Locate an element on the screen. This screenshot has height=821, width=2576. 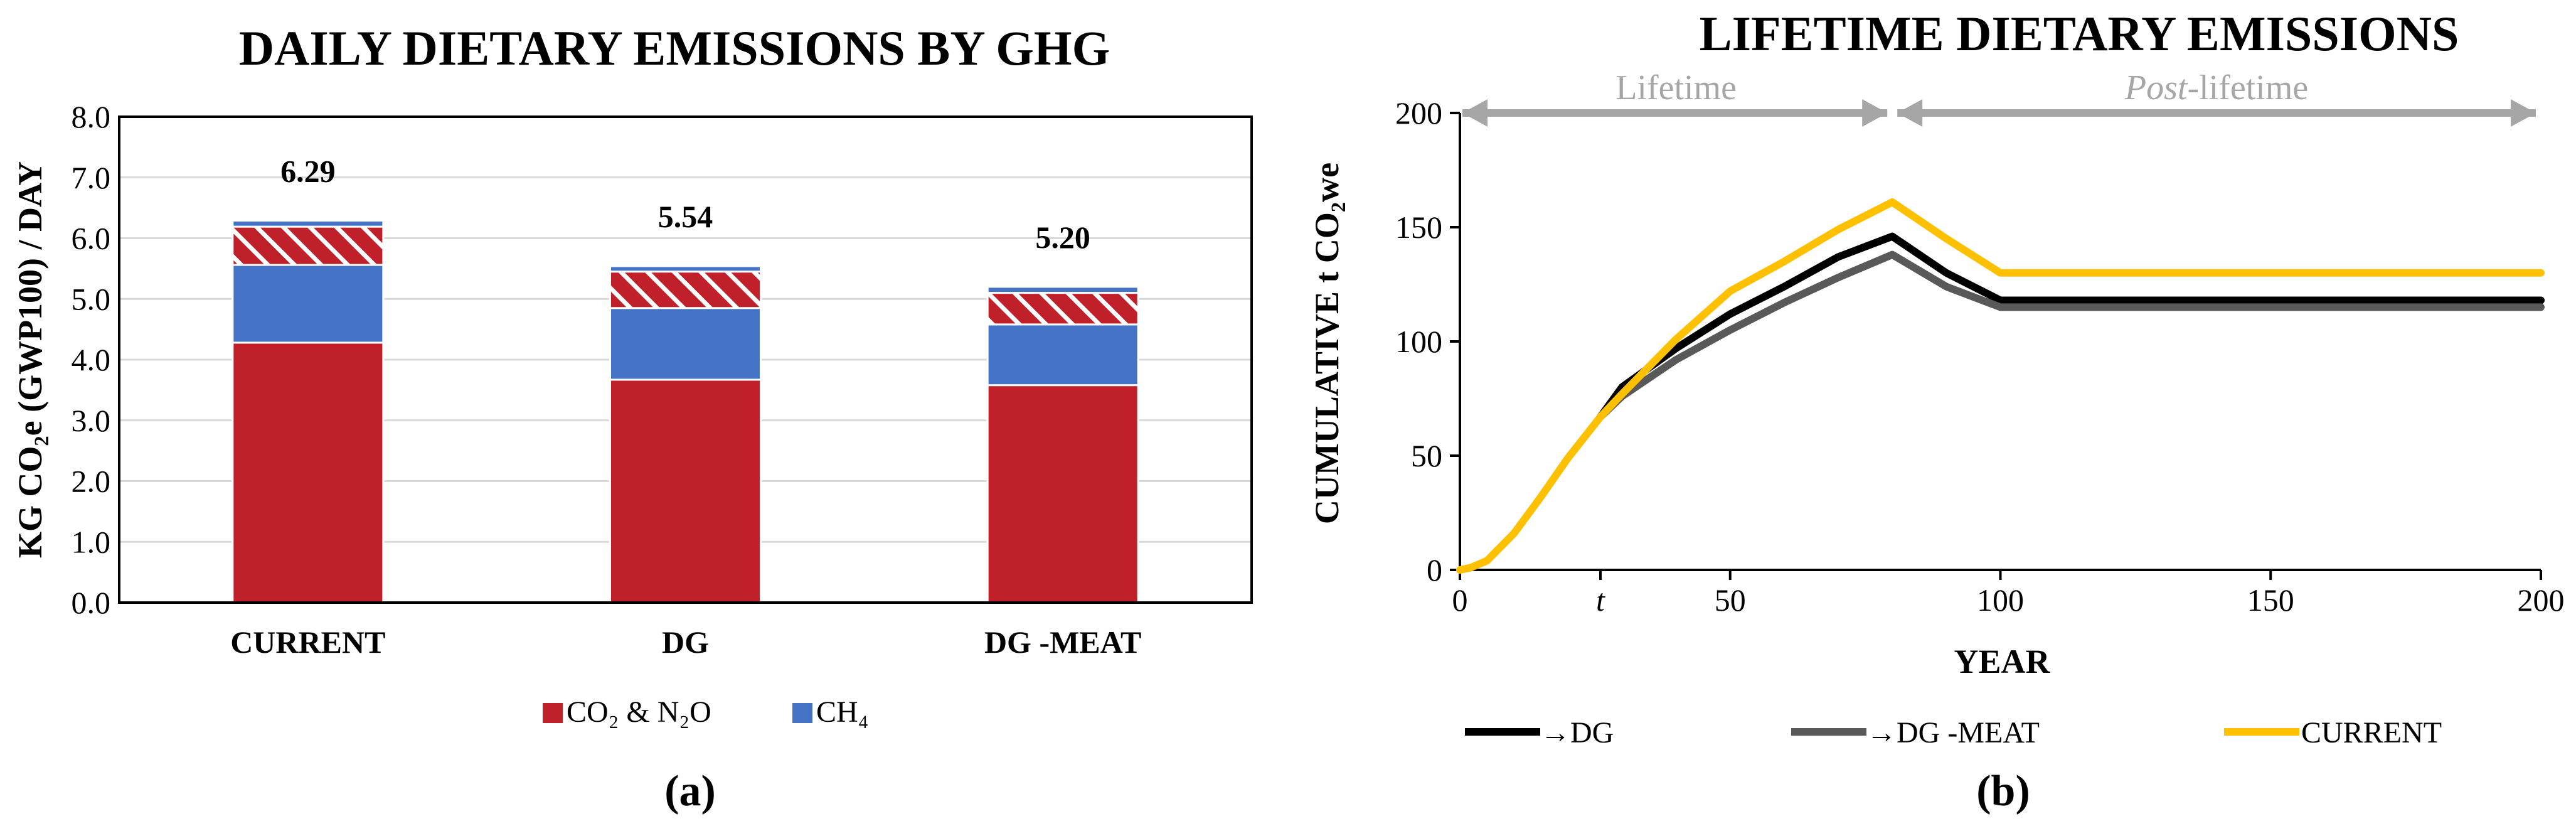
line-chart-legend: →DG →DG -MEAT CURRENT is located at coordinates (1953, 733).